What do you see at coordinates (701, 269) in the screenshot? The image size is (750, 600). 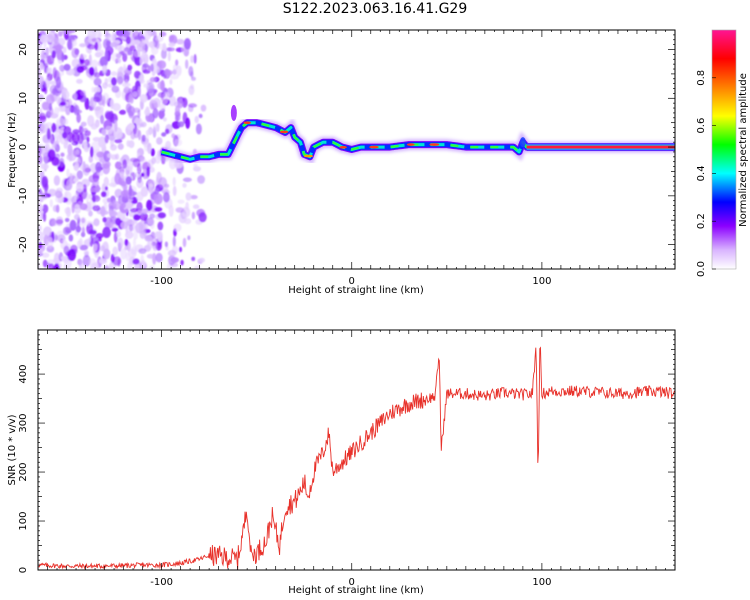 I see `colorbar-tick-label: 0.0` at bounding box center [701, 269].